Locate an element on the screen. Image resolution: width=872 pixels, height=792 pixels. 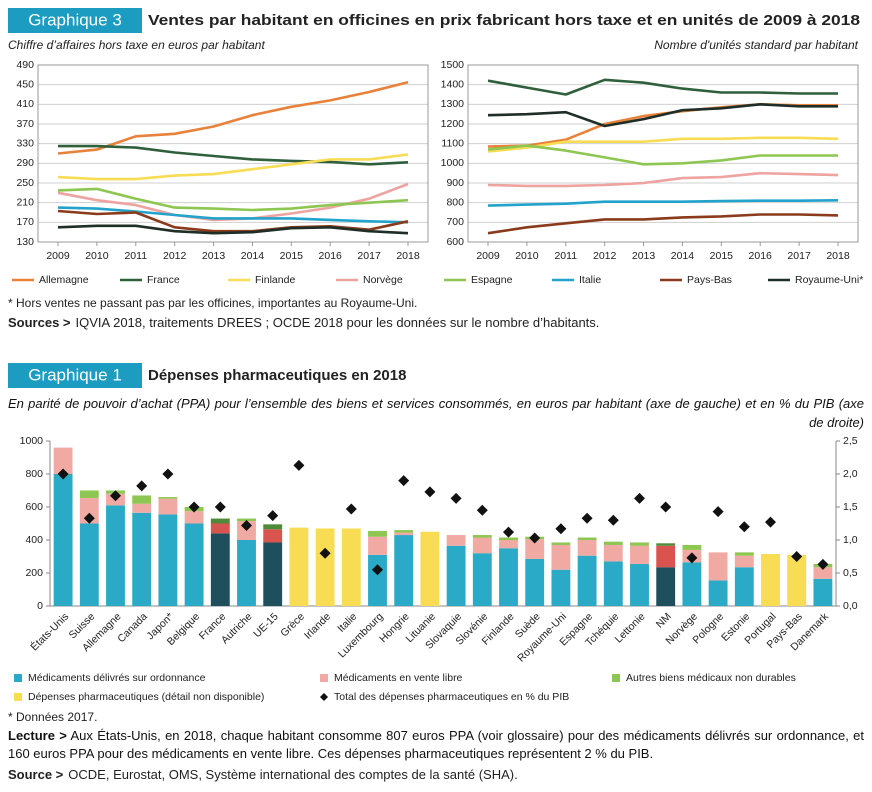
x-tick-label: 2018 is located at coordinates (408, 256).